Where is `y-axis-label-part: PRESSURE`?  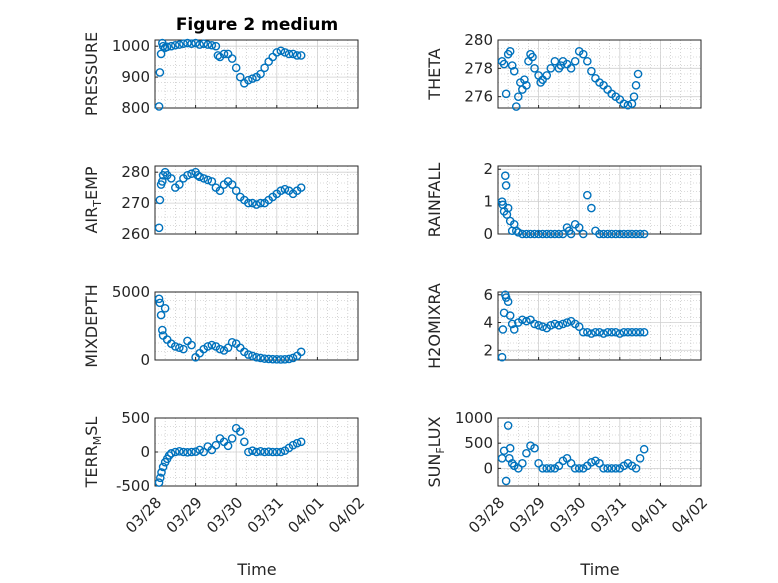 y-axis-label-part: PRESSURE is located at coordinates (91, 74).